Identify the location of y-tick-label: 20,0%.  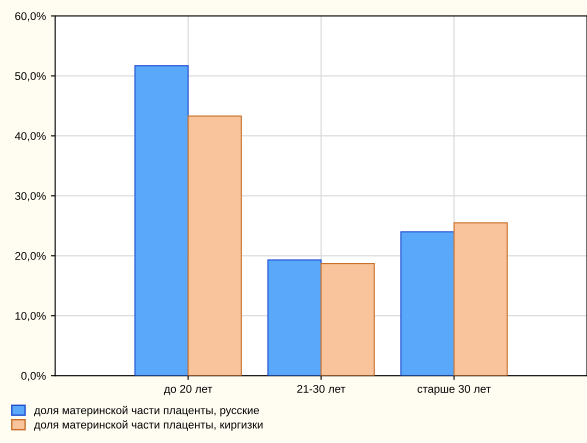
(30, 257).